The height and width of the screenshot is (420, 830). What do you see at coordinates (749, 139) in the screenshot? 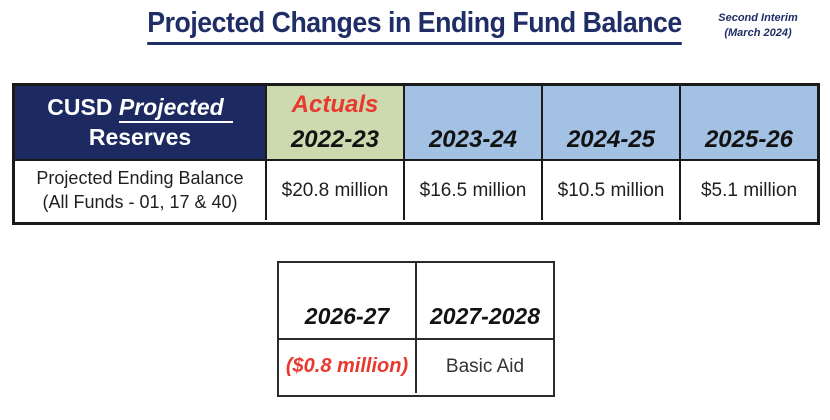
I see `year-label-2025-26: 2025-26` at bounding box center [749, 139].